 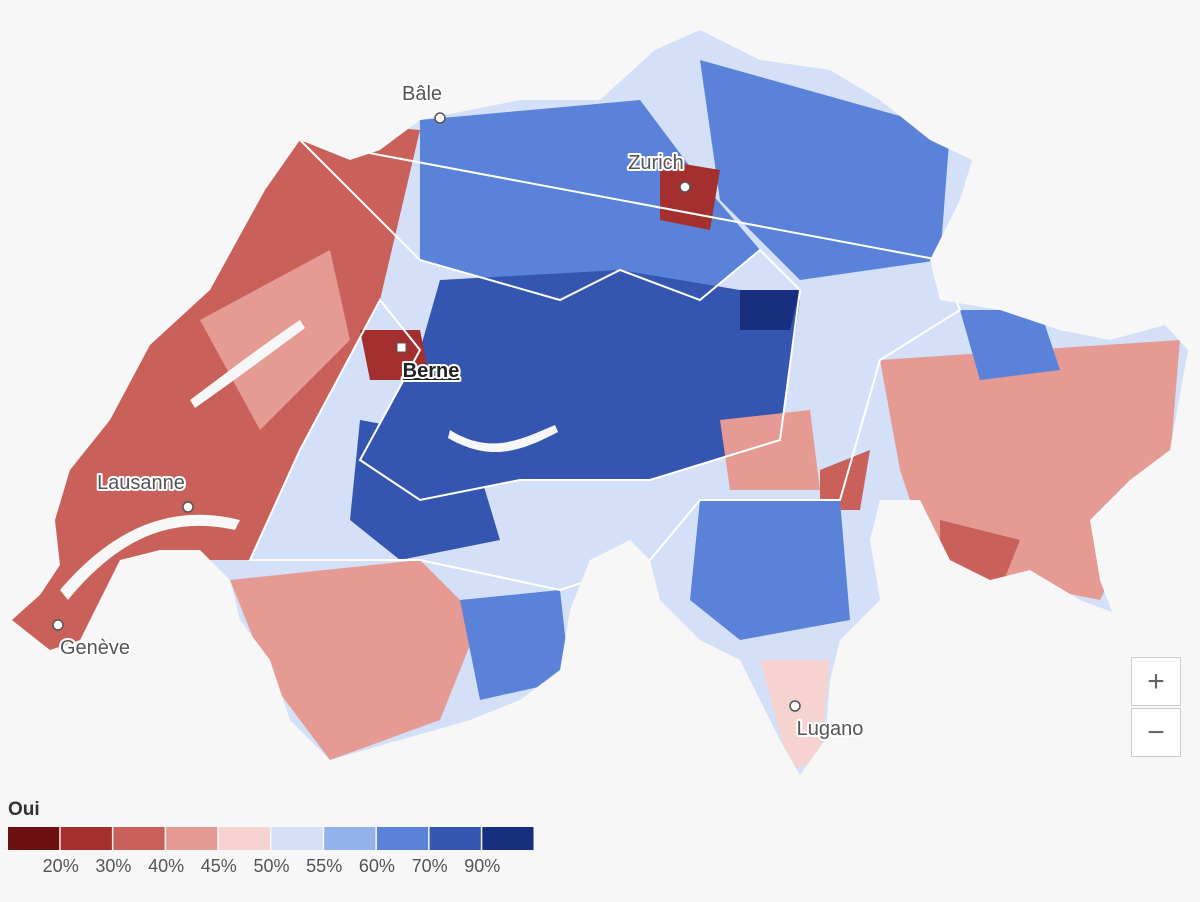 What do you see at coordinates (430, 866) in the screenshot?
I see `legend-label: 70%` at bounding box center [430, 866].